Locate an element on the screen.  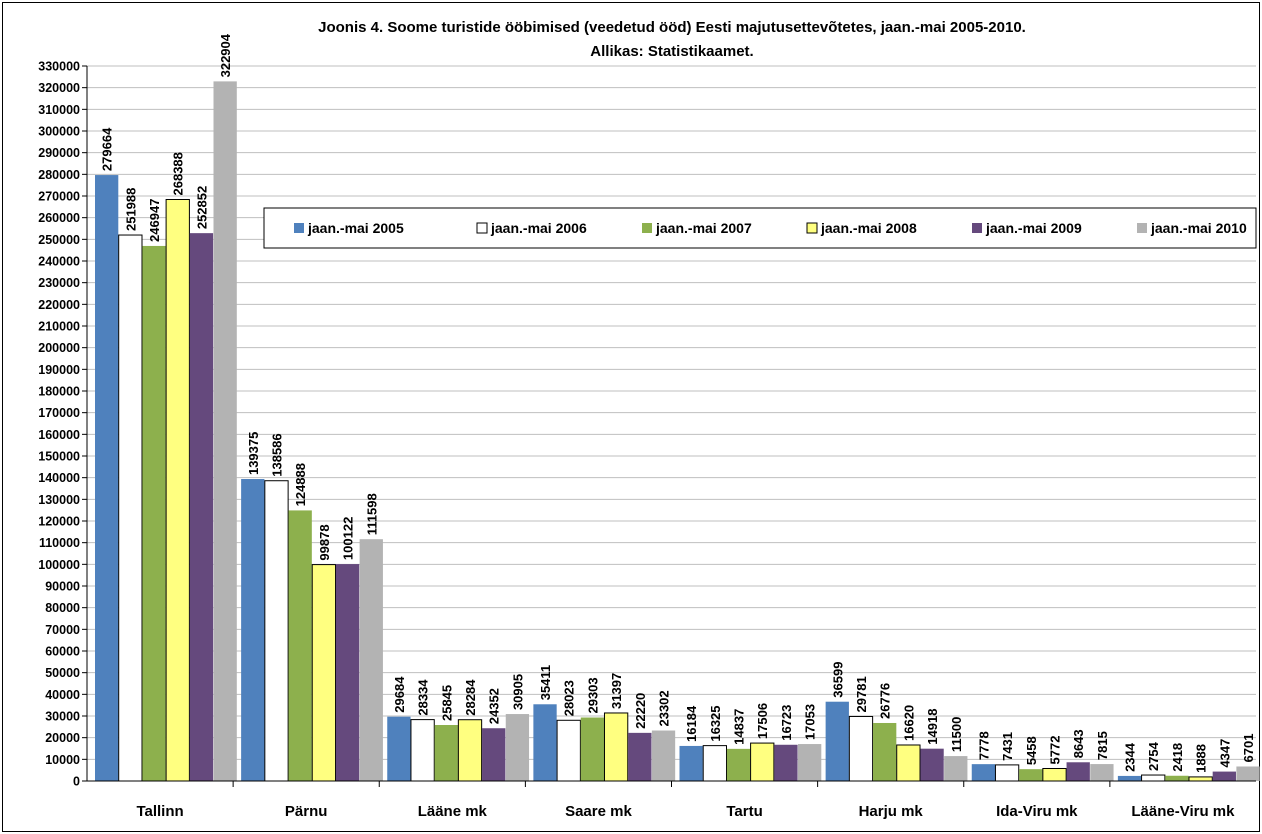
data-label: 16723 is located at coordinates (786, 723).